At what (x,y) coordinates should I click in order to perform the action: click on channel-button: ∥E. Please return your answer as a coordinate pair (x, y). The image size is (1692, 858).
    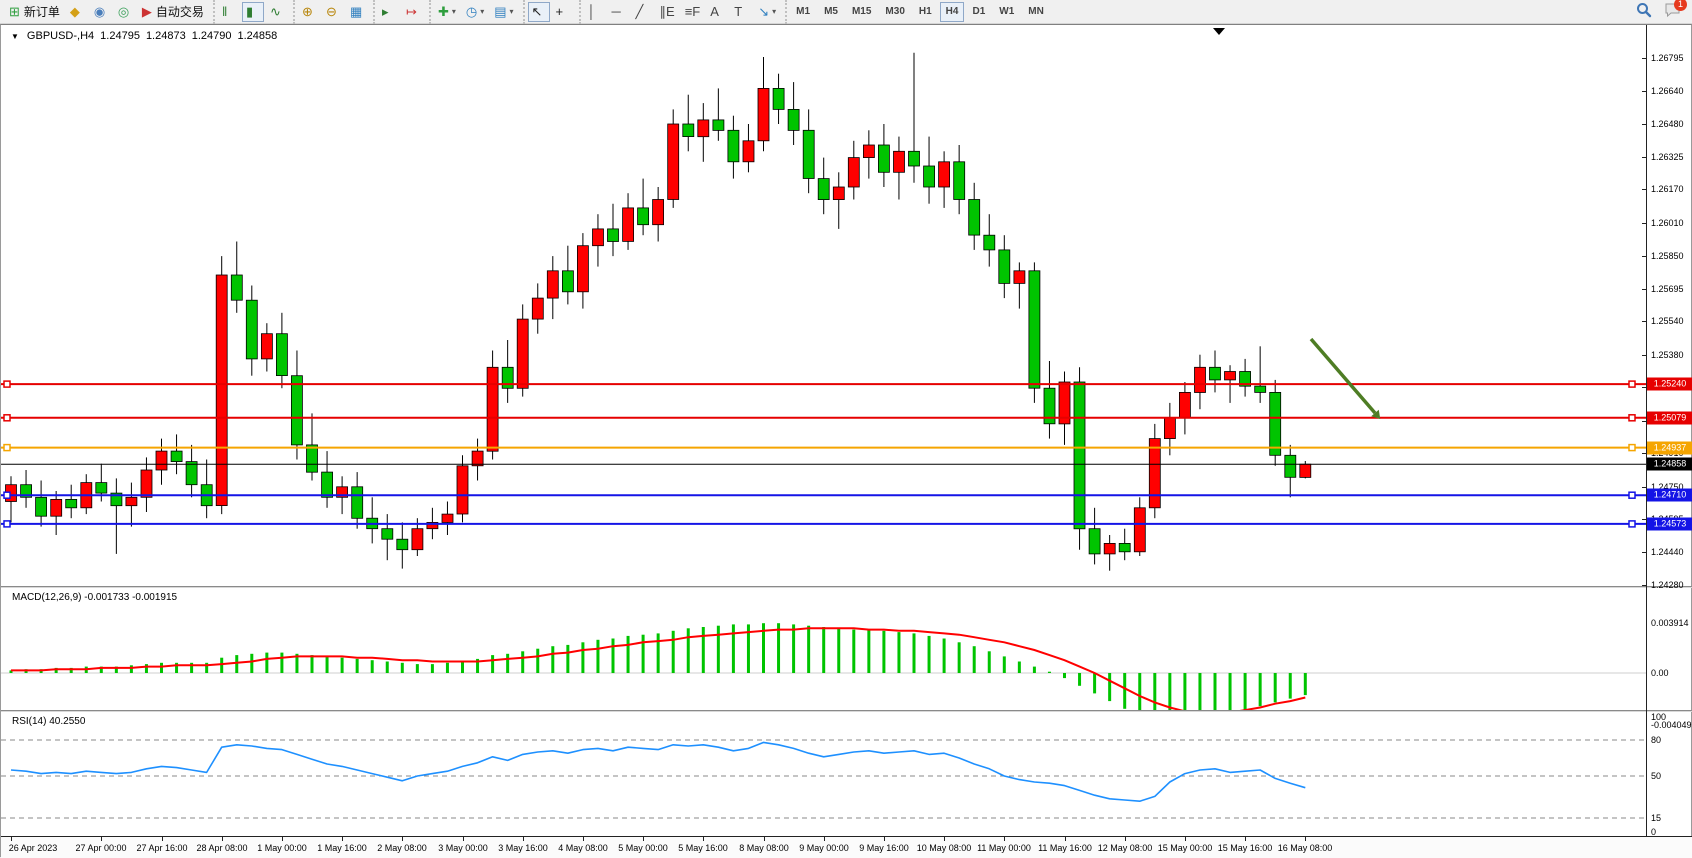
    Looking at the image, I should click on (667, 12).